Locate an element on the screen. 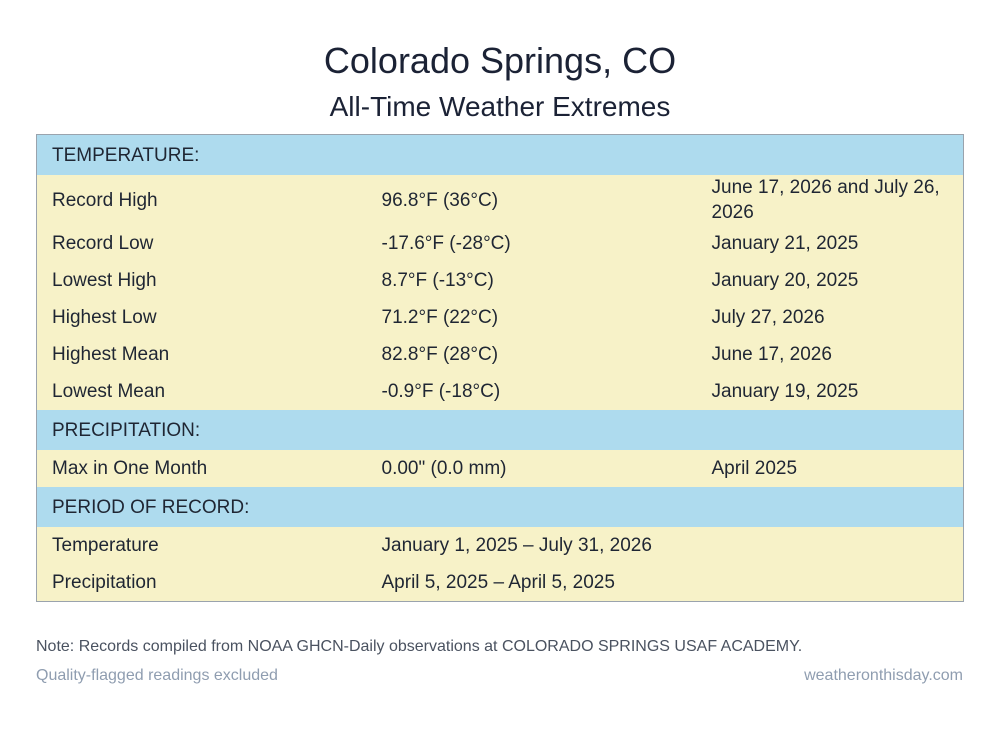 This screenshot has height=738, width=1000. cell: 0.00" (0.0 mm) is located at coordinates (531, 468).